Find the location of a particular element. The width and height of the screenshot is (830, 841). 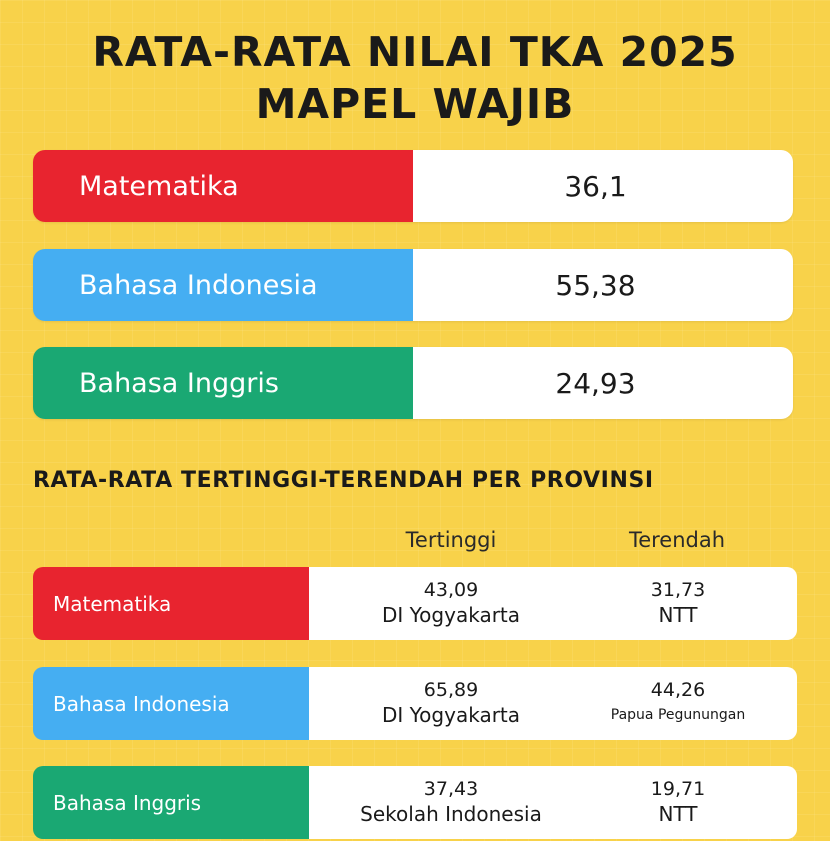

lowest-province: Papua Pegunungan is located at coordinates (678, 715).